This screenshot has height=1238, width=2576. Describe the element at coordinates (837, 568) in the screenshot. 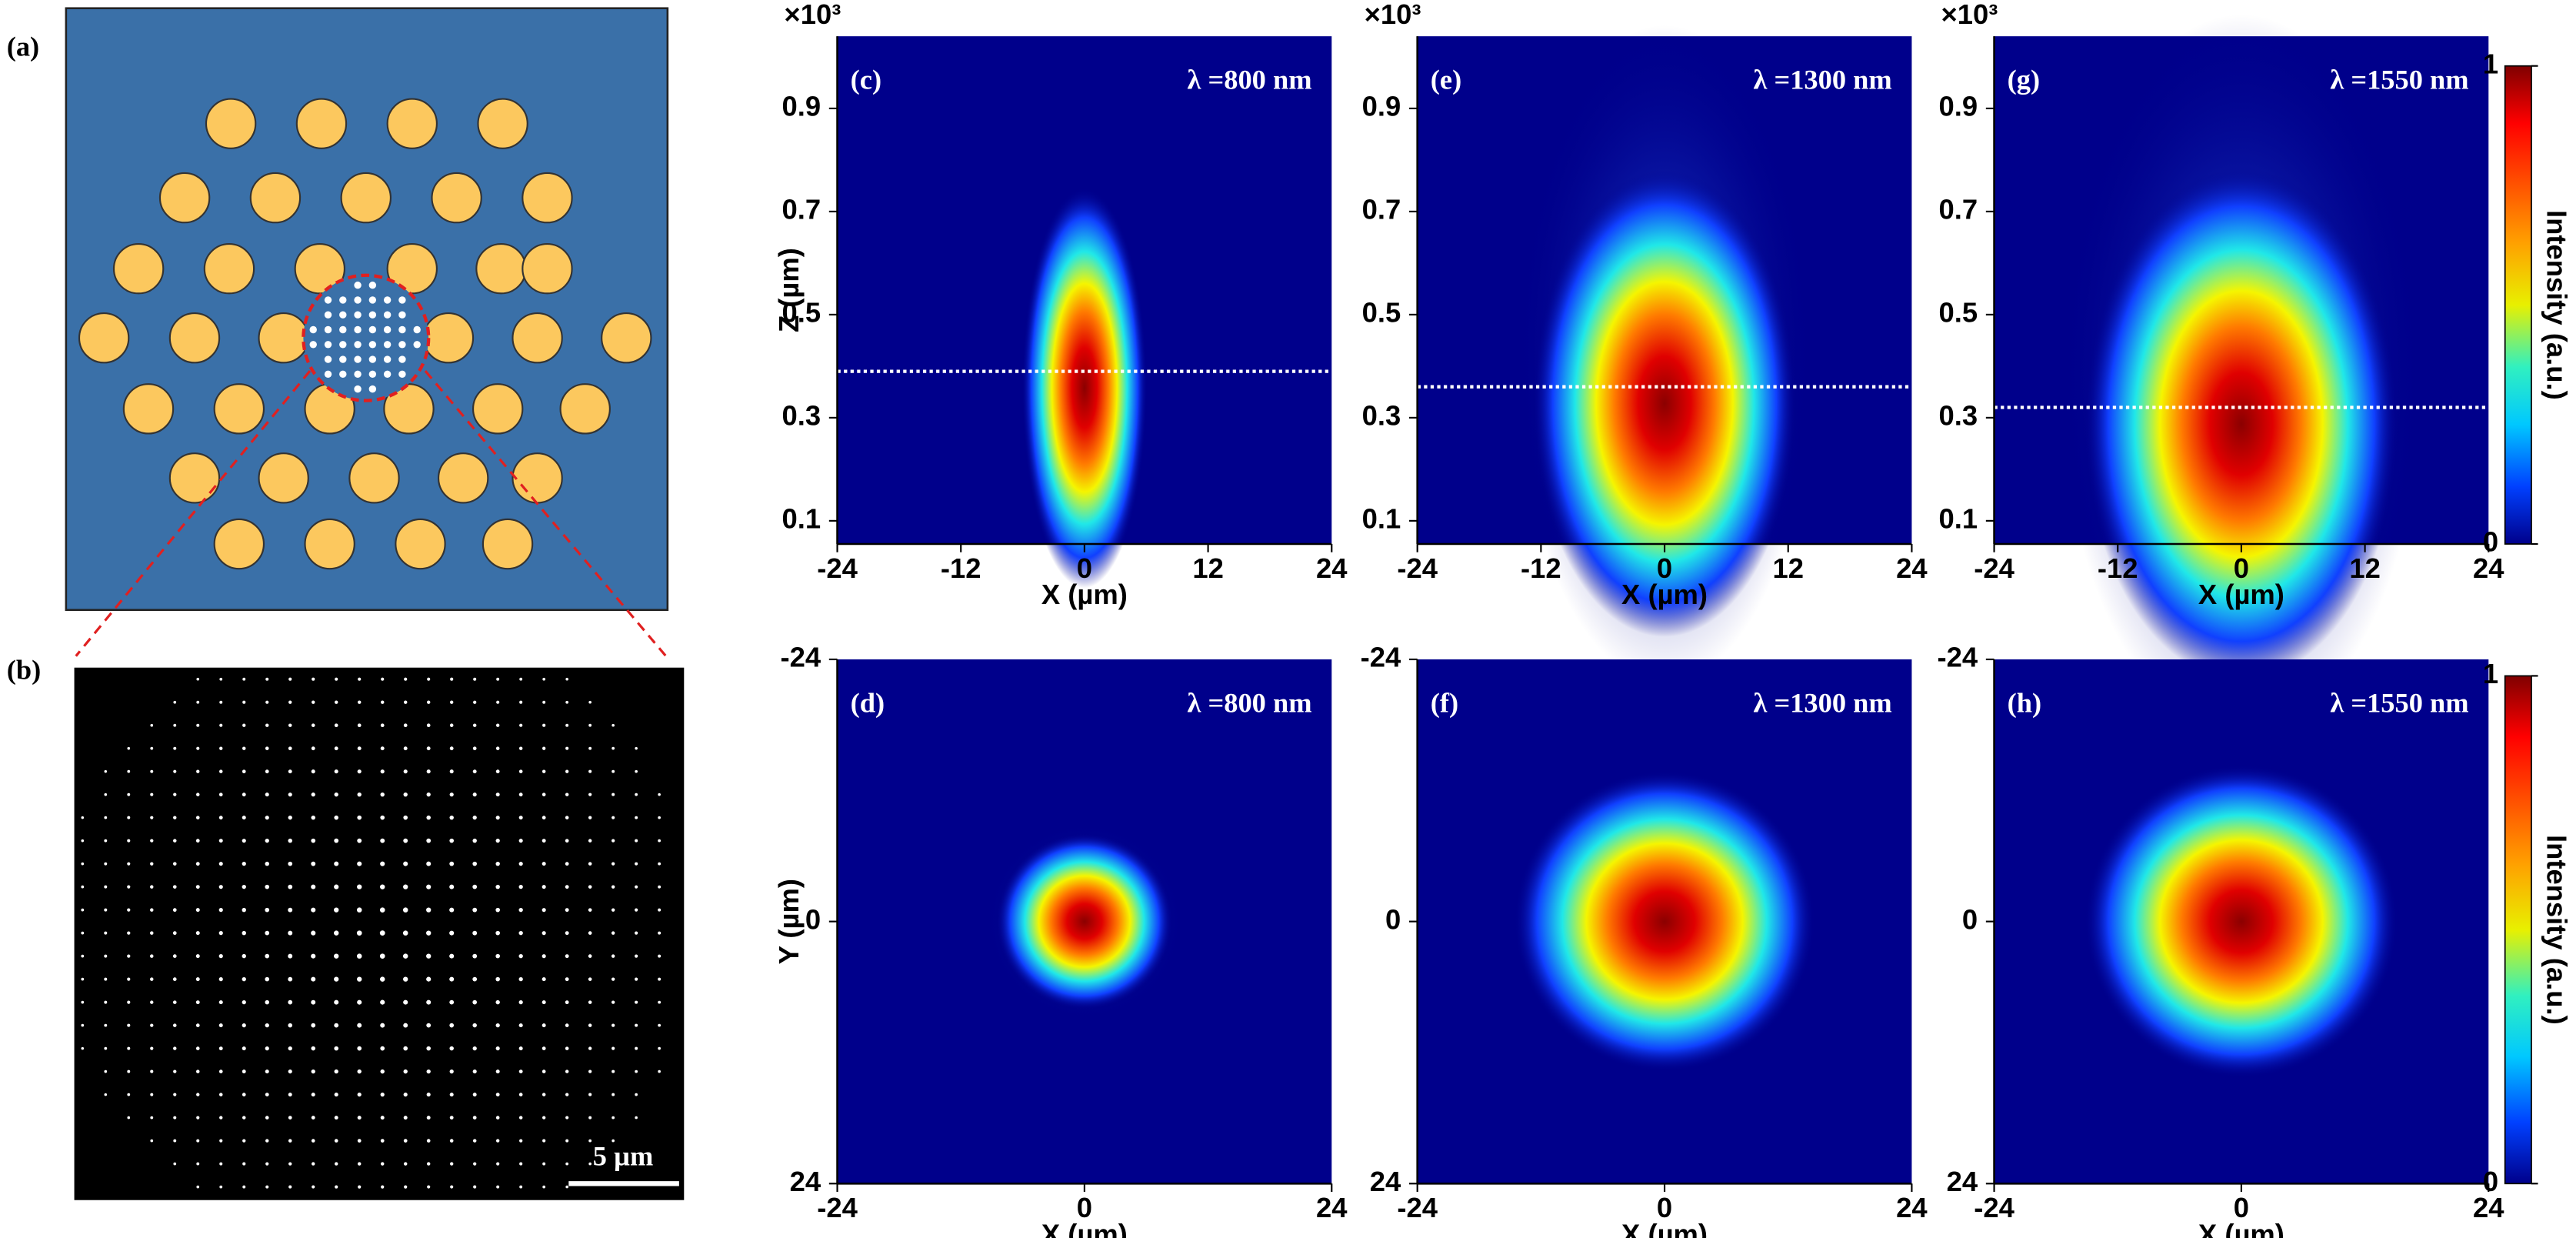

I see `x-tick-label: -24` at that location.